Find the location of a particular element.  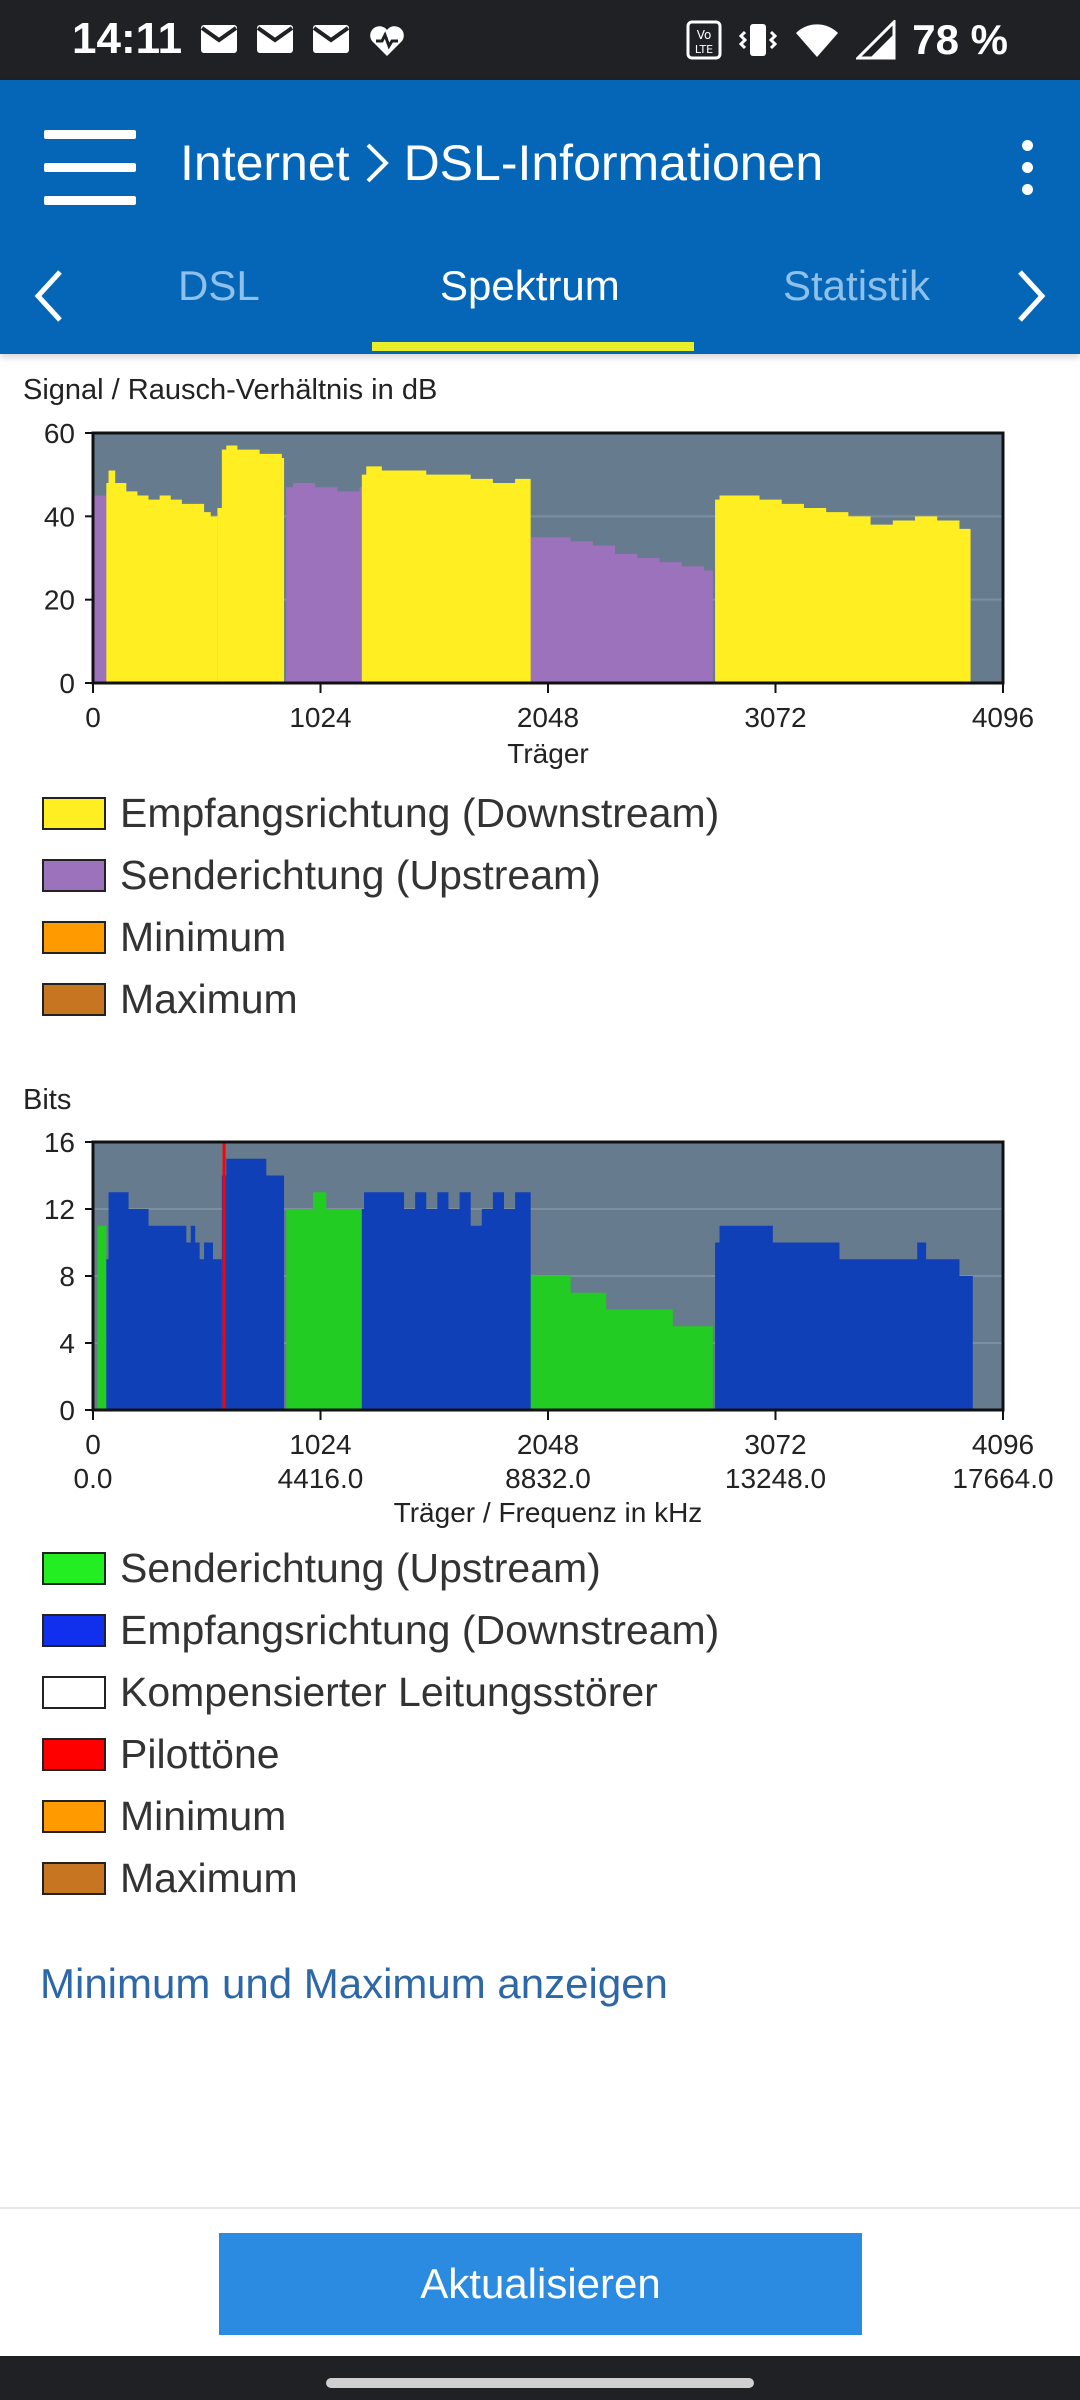

legend-label: Kompensierter Leitungsstörer is located at coordinates (389, 1691).